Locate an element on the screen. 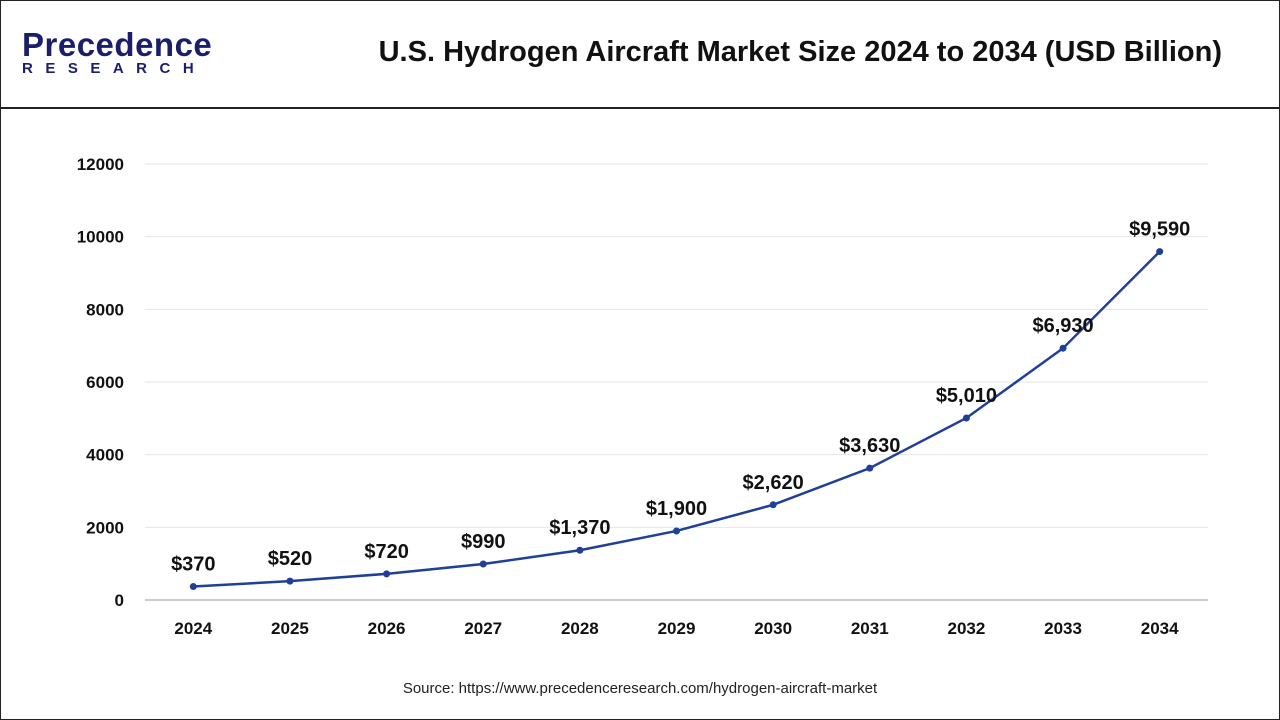  data-label: $1,900 is located at coordinates (676, 509).